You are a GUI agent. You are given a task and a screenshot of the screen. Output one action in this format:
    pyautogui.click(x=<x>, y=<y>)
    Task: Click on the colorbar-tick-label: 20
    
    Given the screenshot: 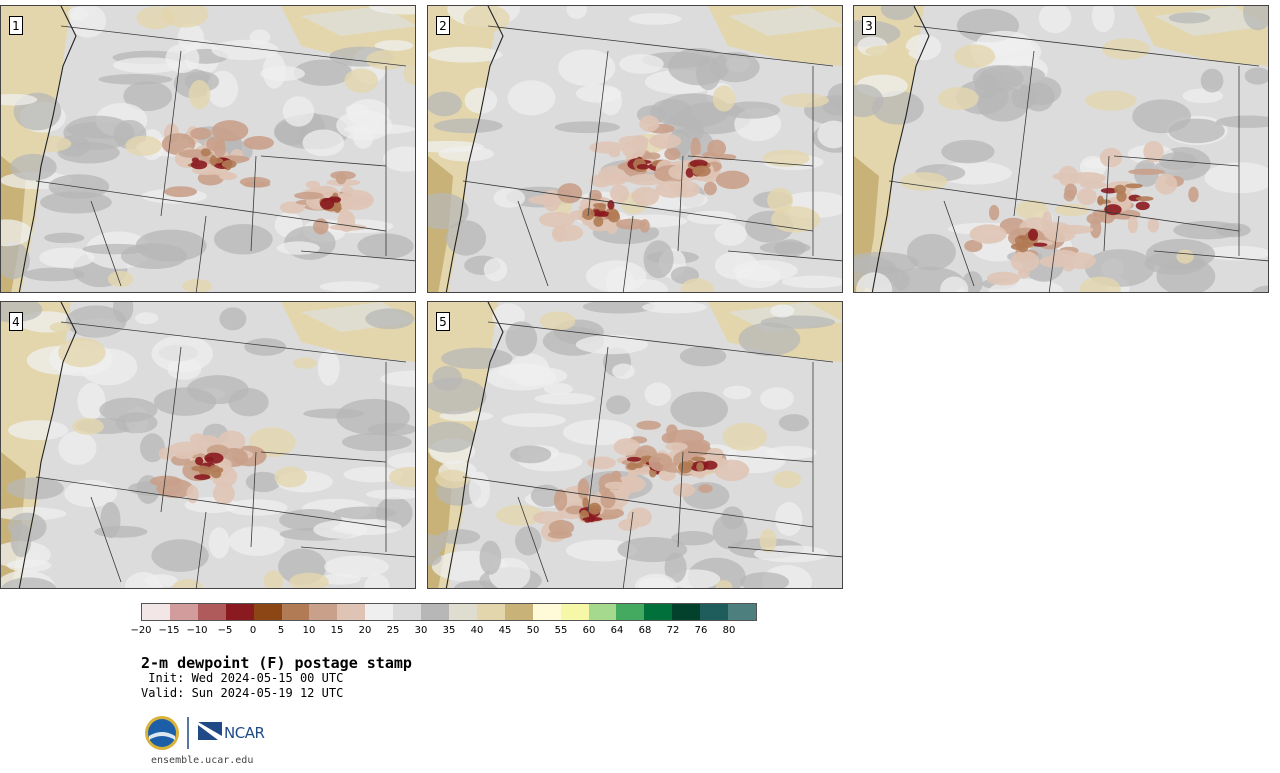 What is the action you would take?
    pyautogui.click(x=365, y=630)
    